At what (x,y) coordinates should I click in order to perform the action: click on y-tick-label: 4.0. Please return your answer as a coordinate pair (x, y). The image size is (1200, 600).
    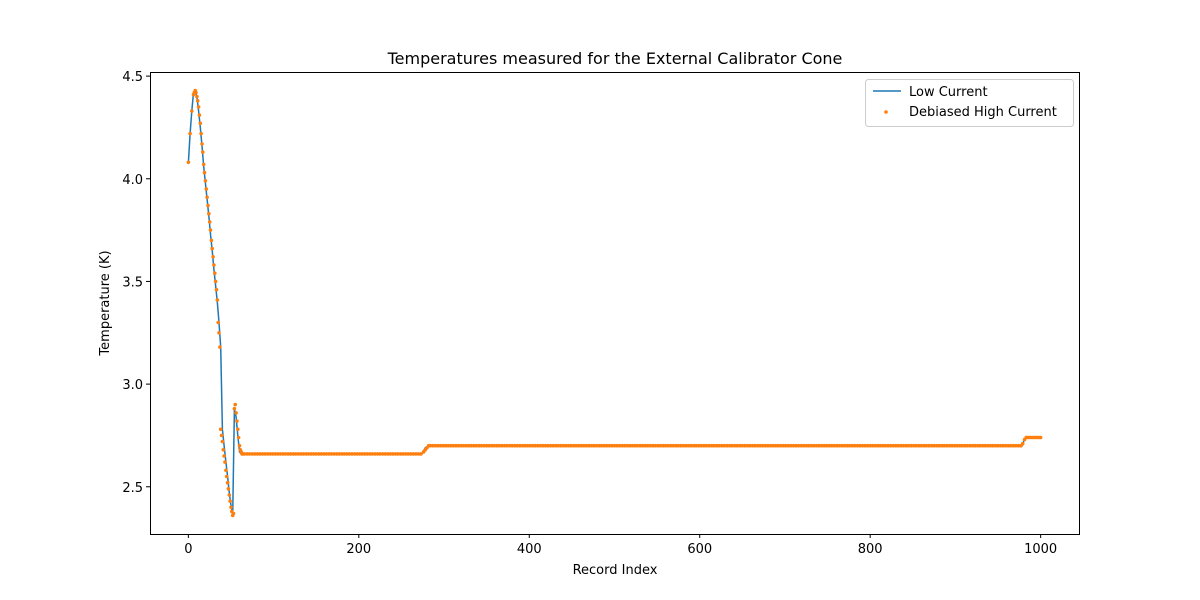
    Looking at the image, I should click on (132, 180).